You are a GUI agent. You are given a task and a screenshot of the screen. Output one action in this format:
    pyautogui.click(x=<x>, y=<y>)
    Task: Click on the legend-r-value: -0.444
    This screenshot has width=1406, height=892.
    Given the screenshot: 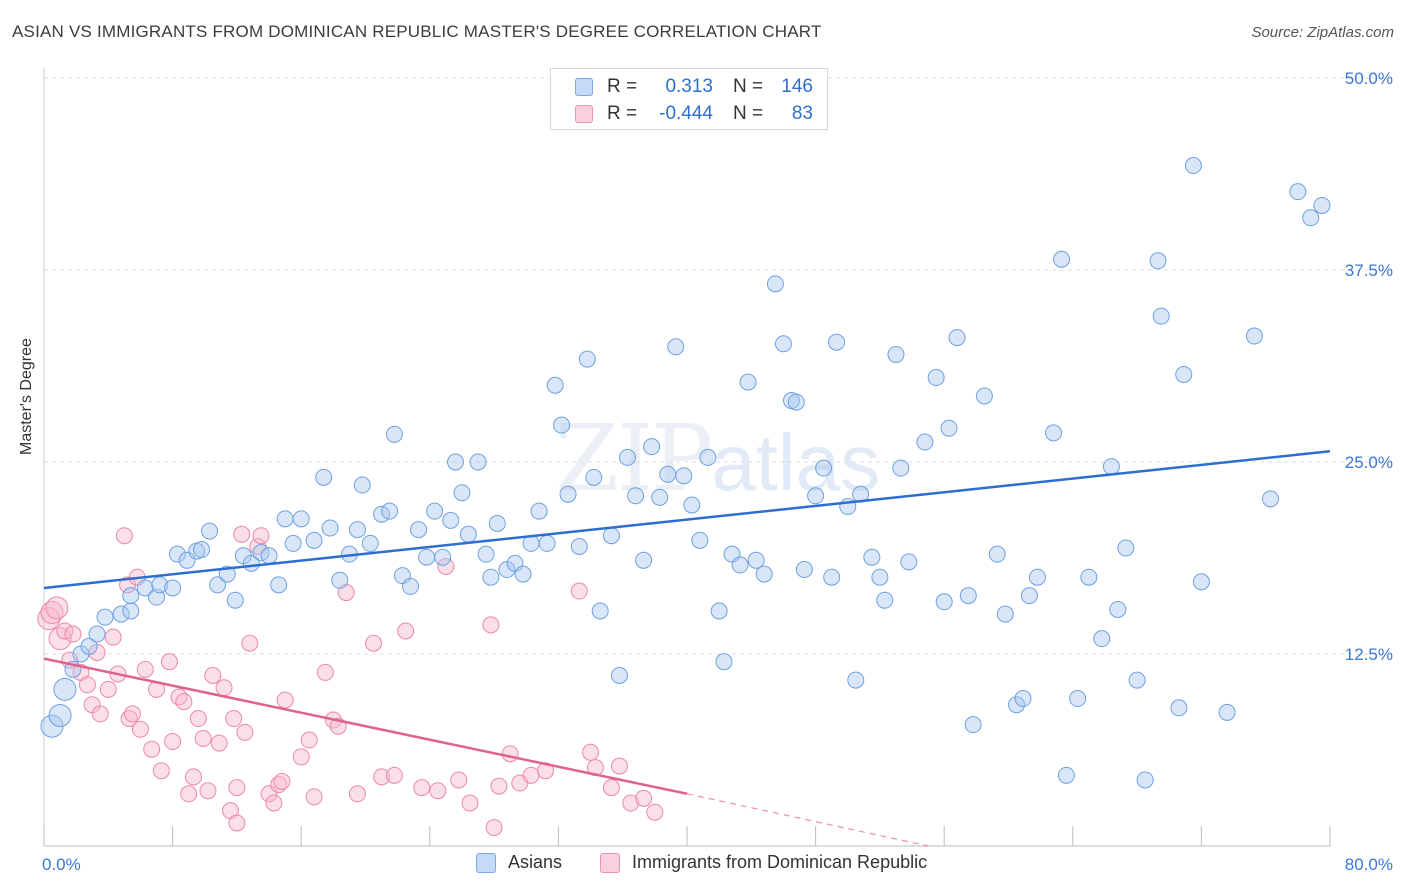 What is the action you would take?
    pyautogui.click(x=686, y=113)
    